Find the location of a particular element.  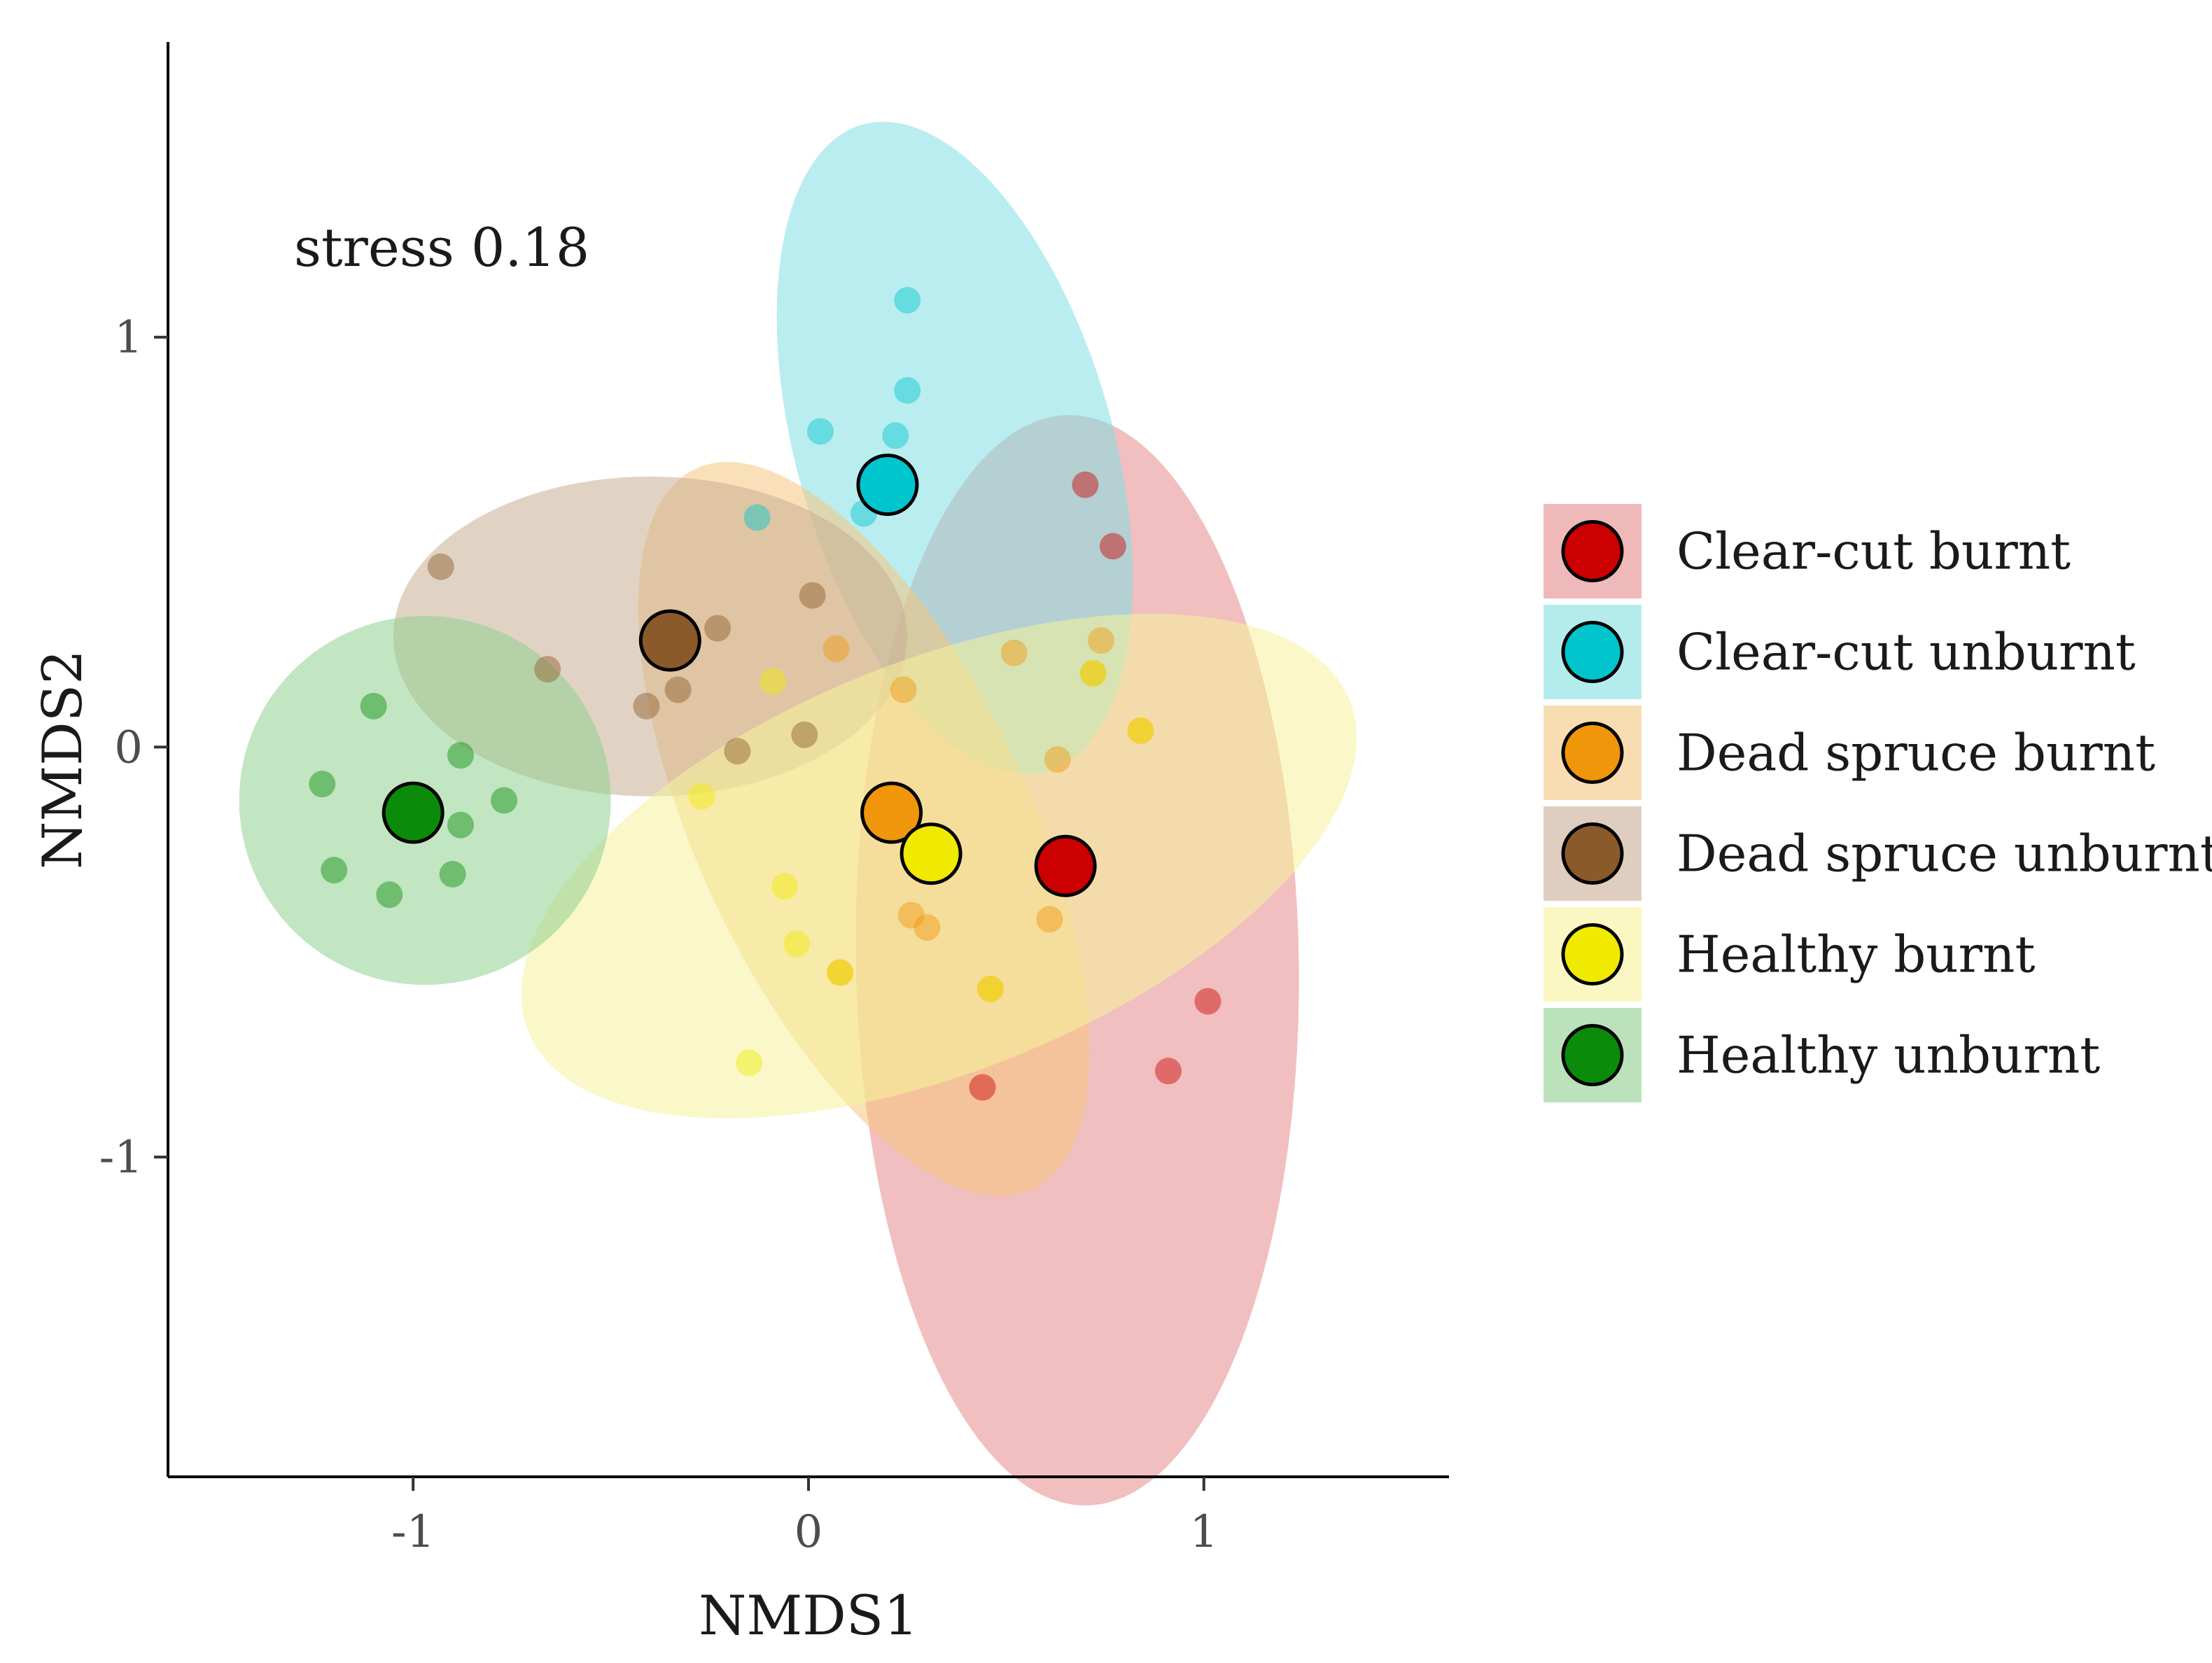

x-axis-ticks: -1 0 1 is located at coordinates (804, 1517).